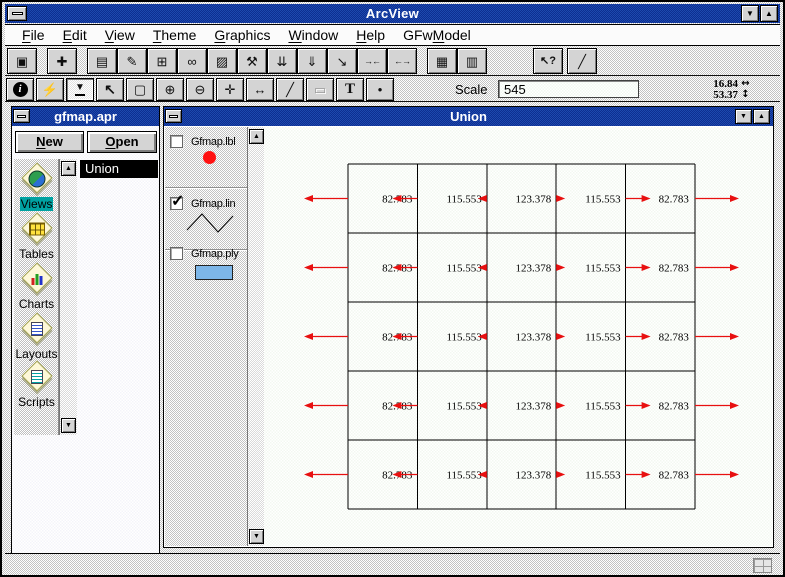 The image size is (785, 577). What do you see at coordinates (350, 89) in the screenshot?
I see `text-tool-button: T` at bounding box center [350, 89].